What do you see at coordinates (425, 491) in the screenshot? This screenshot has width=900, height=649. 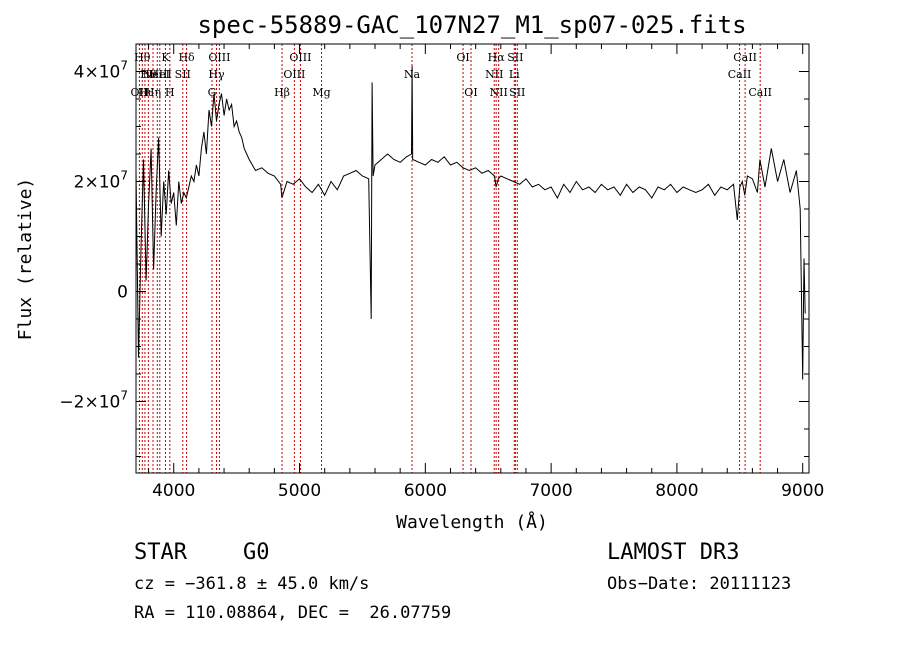 I see `x-tick-label: 6000` at bounding box center [425, 491].